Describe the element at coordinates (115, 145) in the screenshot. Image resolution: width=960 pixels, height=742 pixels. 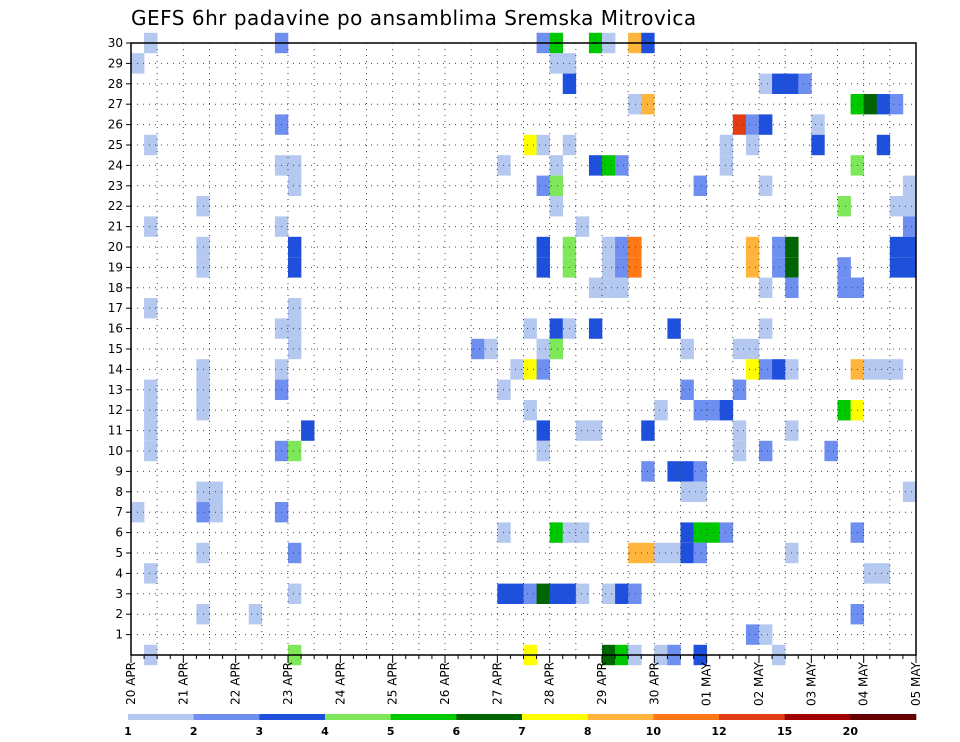
I see `y-tick-label: 25` at that location.